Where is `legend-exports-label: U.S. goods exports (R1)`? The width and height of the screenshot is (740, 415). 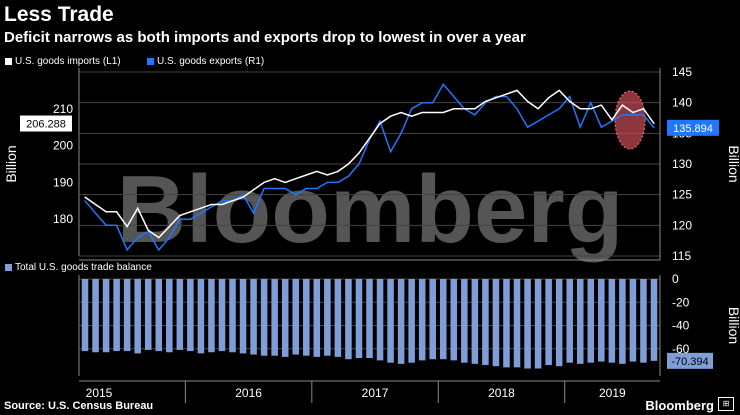 legend-exports-label: U.S. goods exports (R1) is located at coordinates (211, 61).